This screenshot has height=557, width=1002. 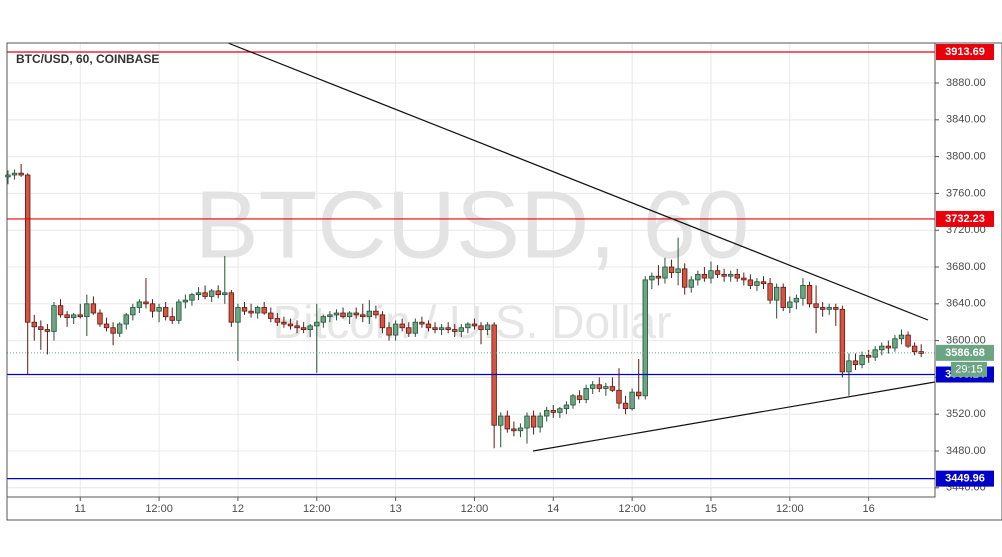 What do you see at coordinates (966, 157) in the screenshot?
I see `y-tick-label: 3800.00` at bounding box center [966, 157].